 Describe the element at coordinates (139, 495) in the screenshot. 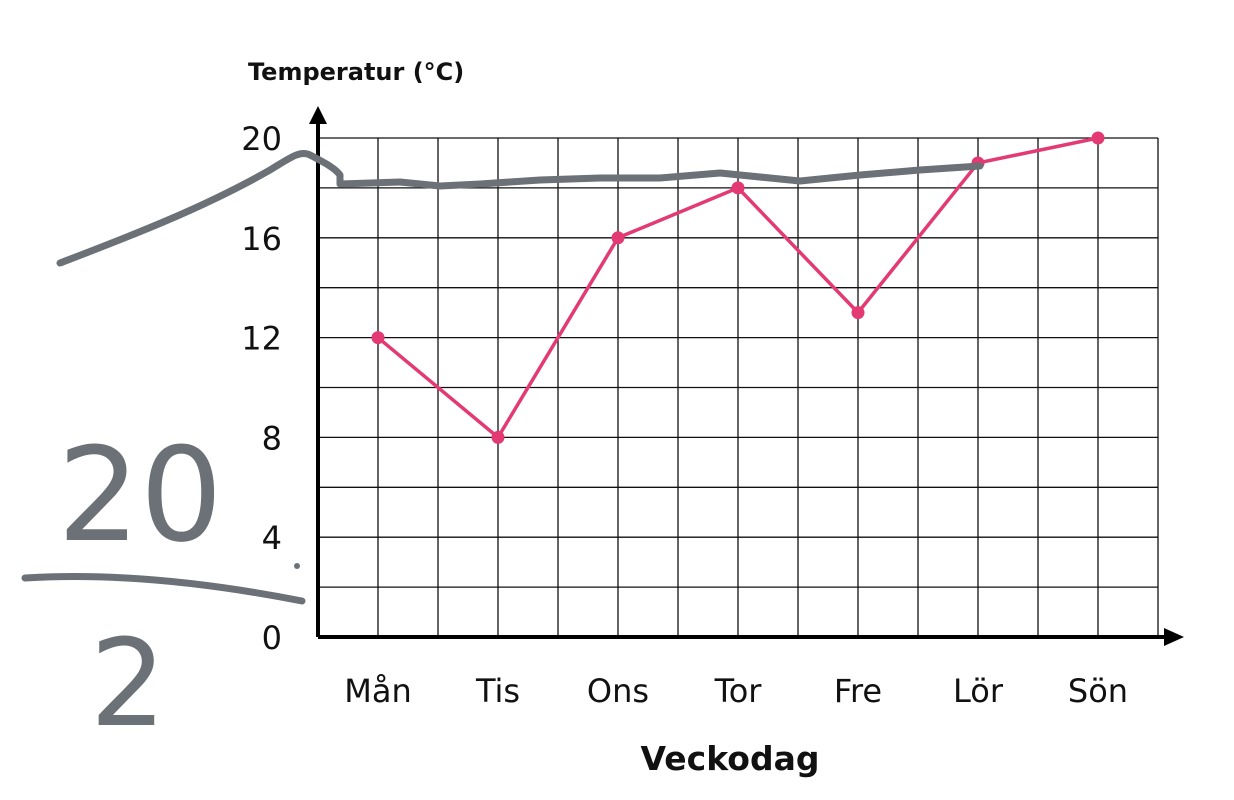

I see `handwritten-fraction-numerator: 20` at that location.